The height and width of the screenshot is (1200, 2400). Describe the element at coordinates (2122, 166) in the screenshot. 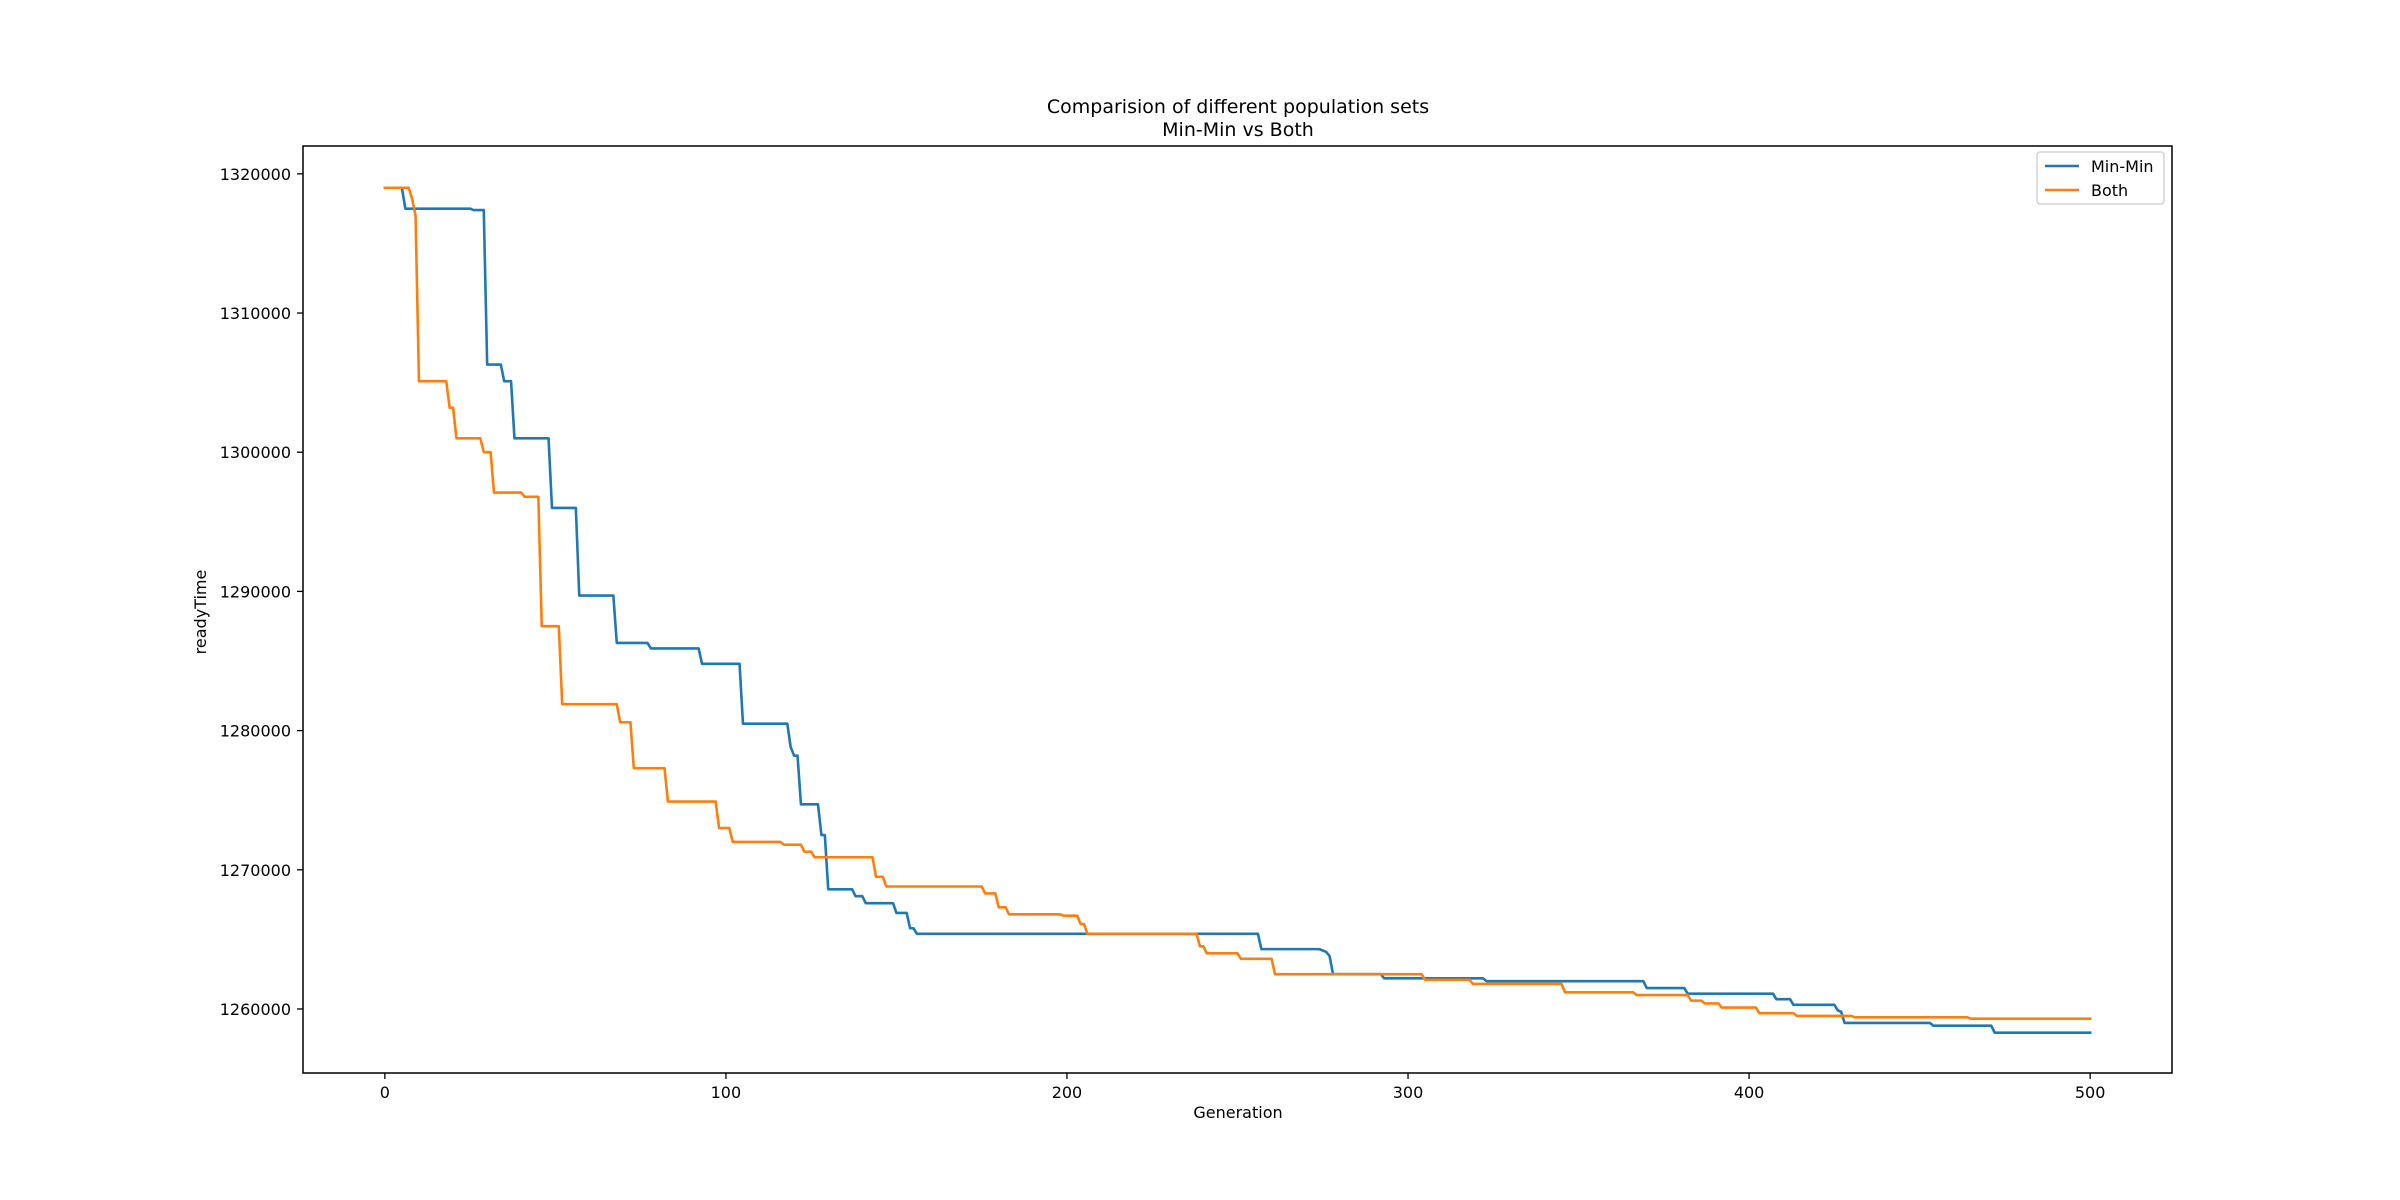

I see `legend-label: Min-Min` at that location.